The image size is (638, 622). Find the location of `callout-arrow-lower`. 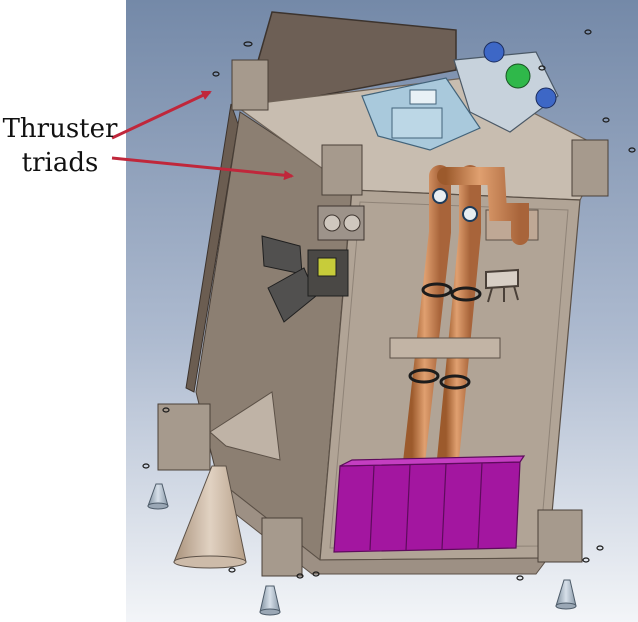

callout-arrow-lower is located at coordinates (202, 168).